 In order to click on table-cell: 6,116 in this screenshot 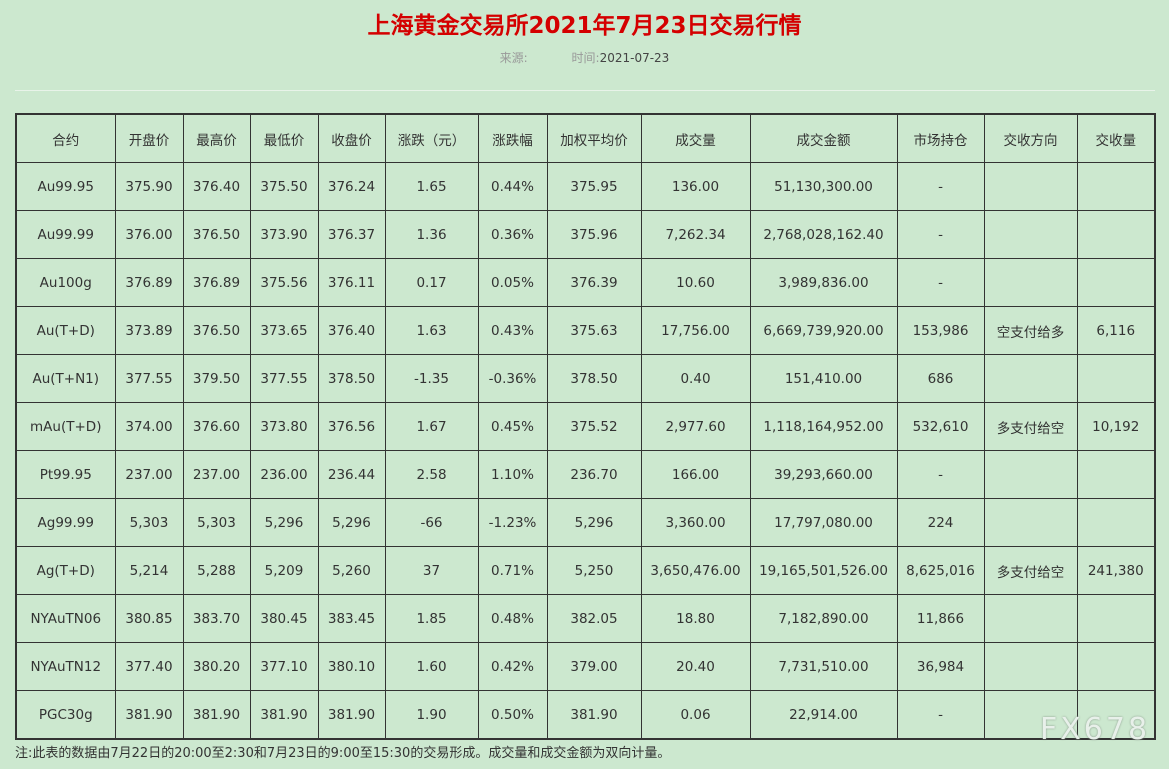, I will do `click(1116, 330)`.